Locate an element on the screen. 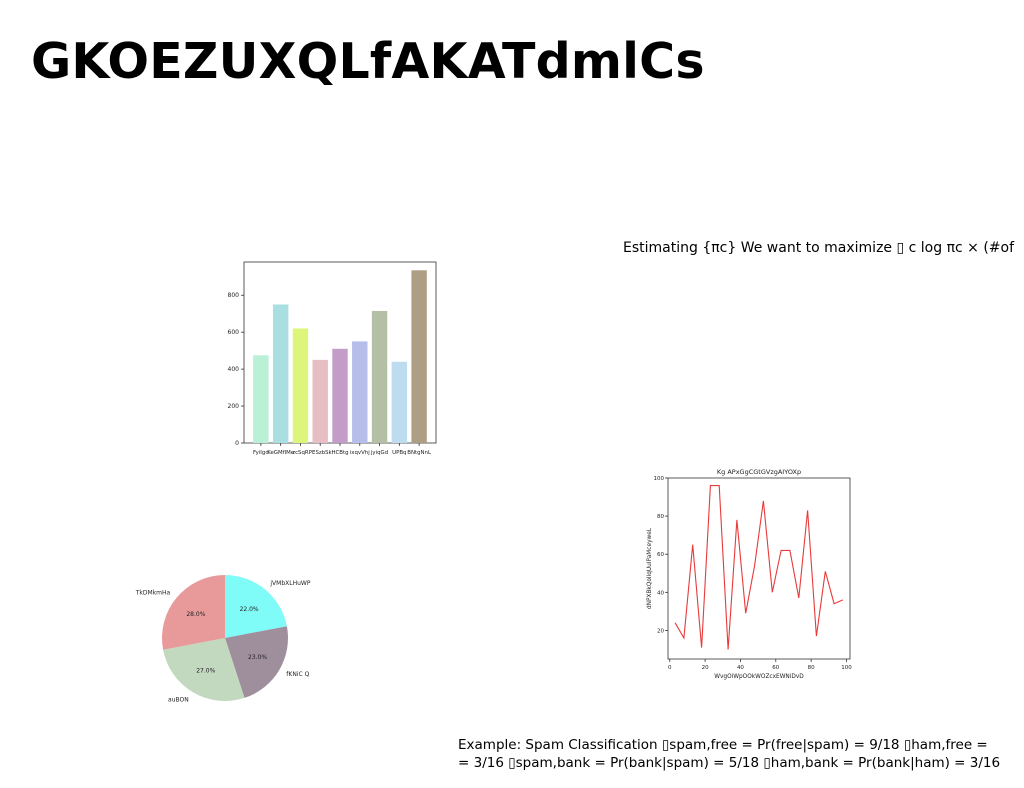 Image resolution: width=1024 pixels, height=788 pixels. bar-ytick-label: 800 is located at coordinates (234, 295).